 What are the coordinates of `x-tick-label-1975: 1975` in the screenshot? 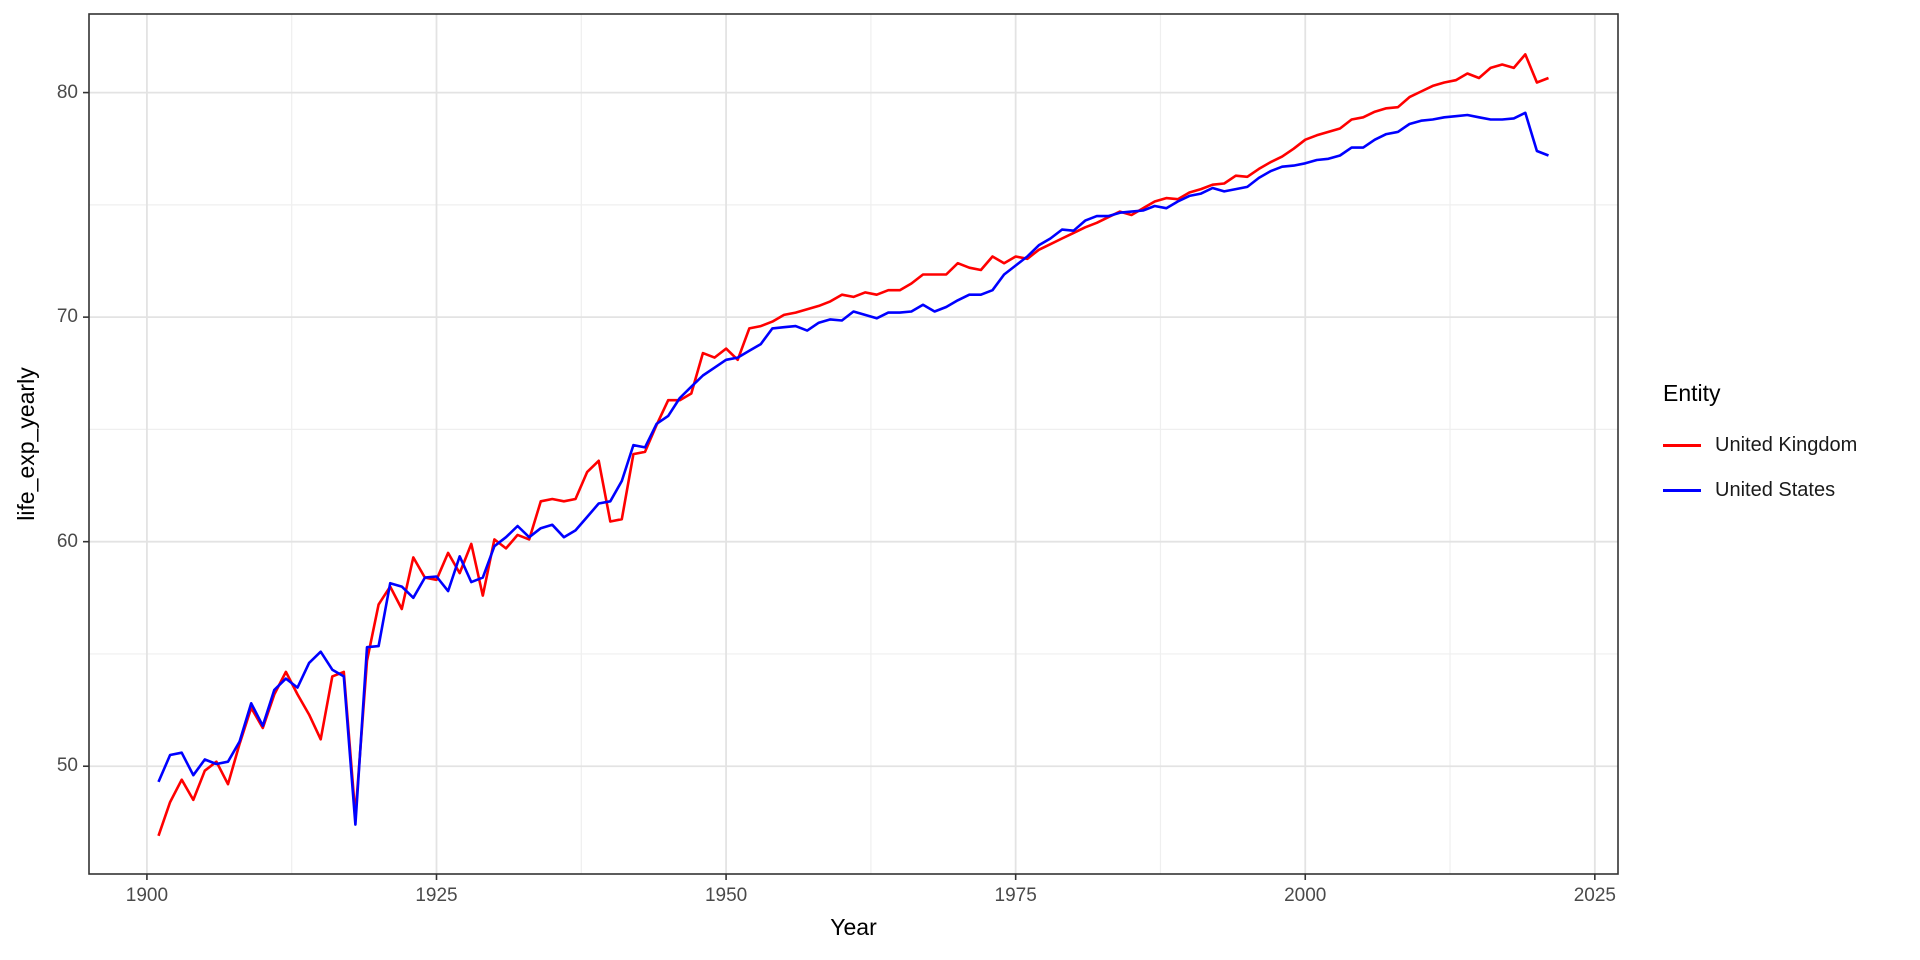 It's located at (1015, 895).